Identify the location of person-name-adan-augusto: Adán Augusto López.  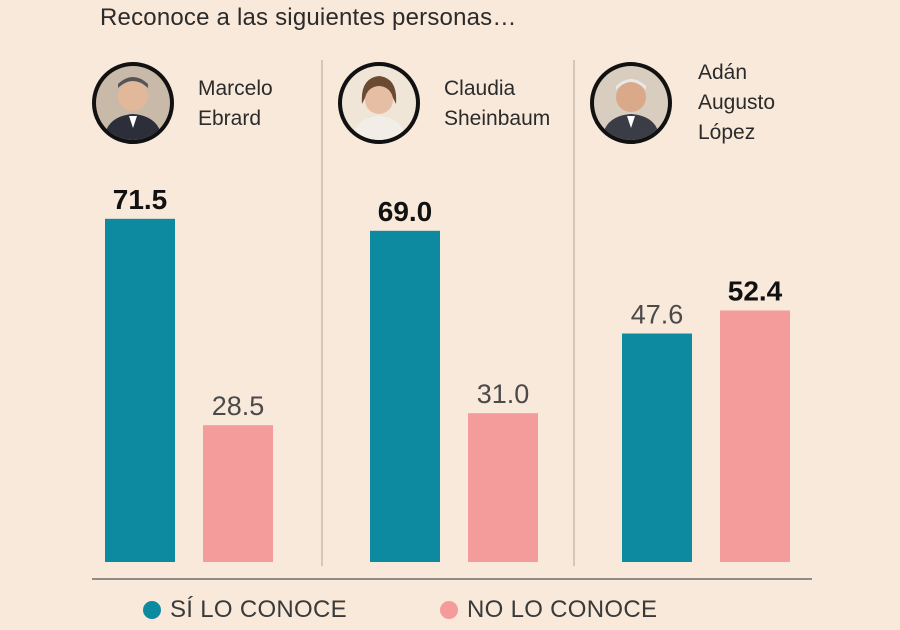
(753, 103).